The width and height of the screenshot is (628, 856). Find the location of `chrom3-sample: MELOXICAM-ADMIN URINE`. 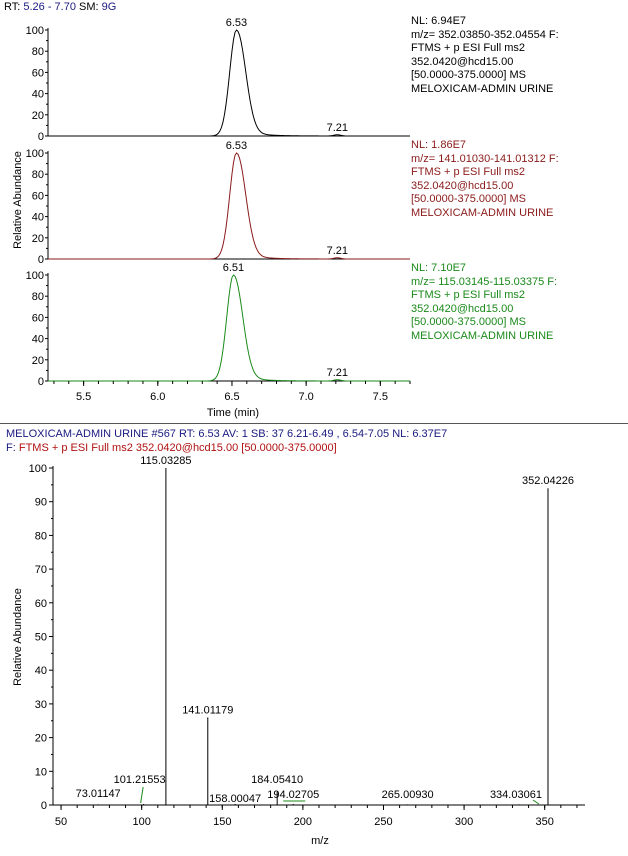

chrom3-sample: MELOXICAM-ADMIN URINE is located at coordinates (482, 335).